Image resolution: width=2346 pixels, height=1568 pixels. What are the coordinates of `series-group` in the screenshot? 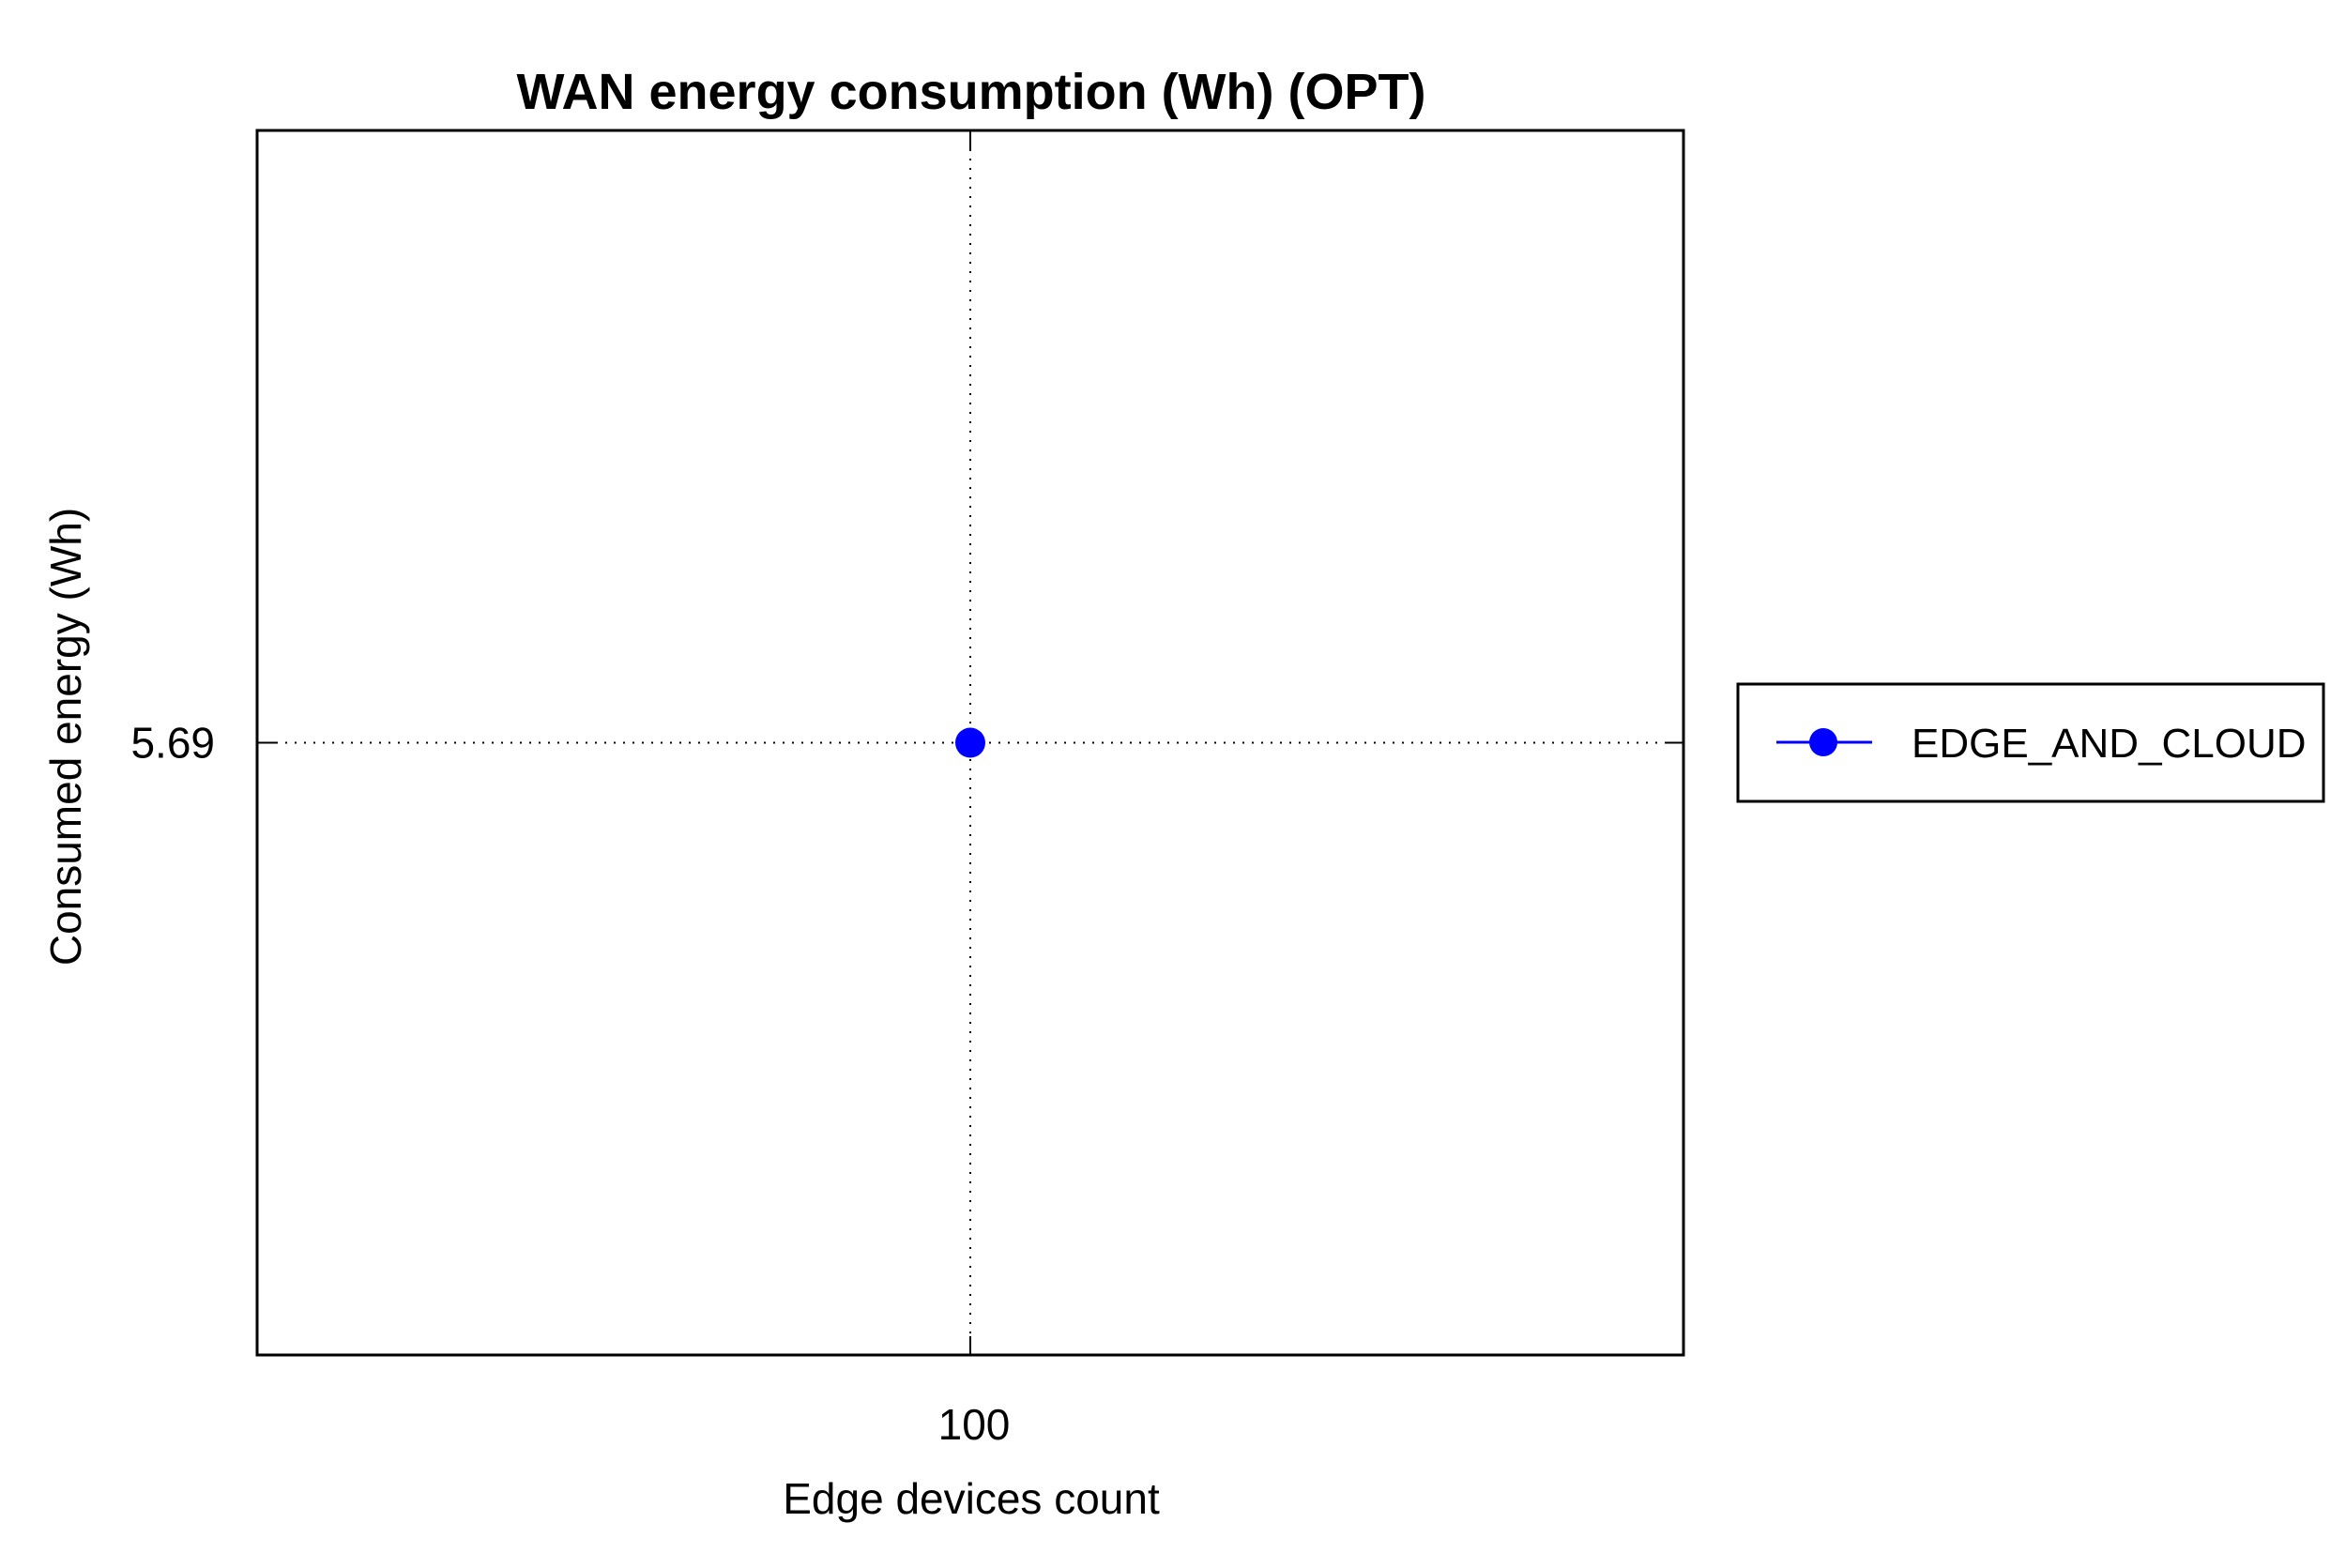 It's located at (970, 742).